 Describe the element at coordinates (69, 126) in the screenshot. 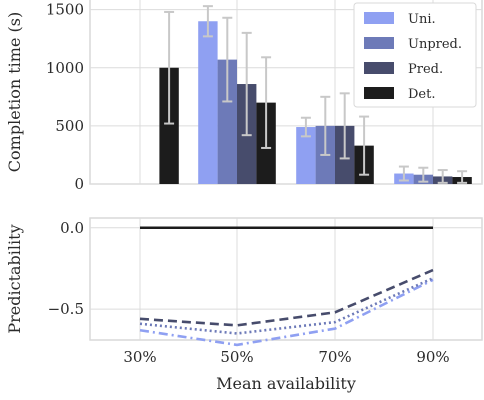

I see `top-y-tick-500: 500` at that location.